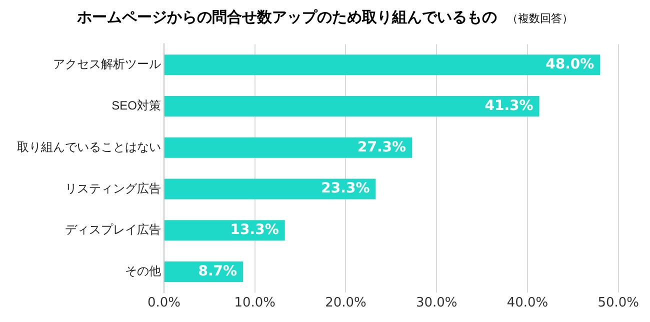 The height and width of the screenshot is (322, 650). What do you see at coordinates (218, 271) in the screenshot?
I see `data-label: 8.7%` at bounding box center [218, 271].